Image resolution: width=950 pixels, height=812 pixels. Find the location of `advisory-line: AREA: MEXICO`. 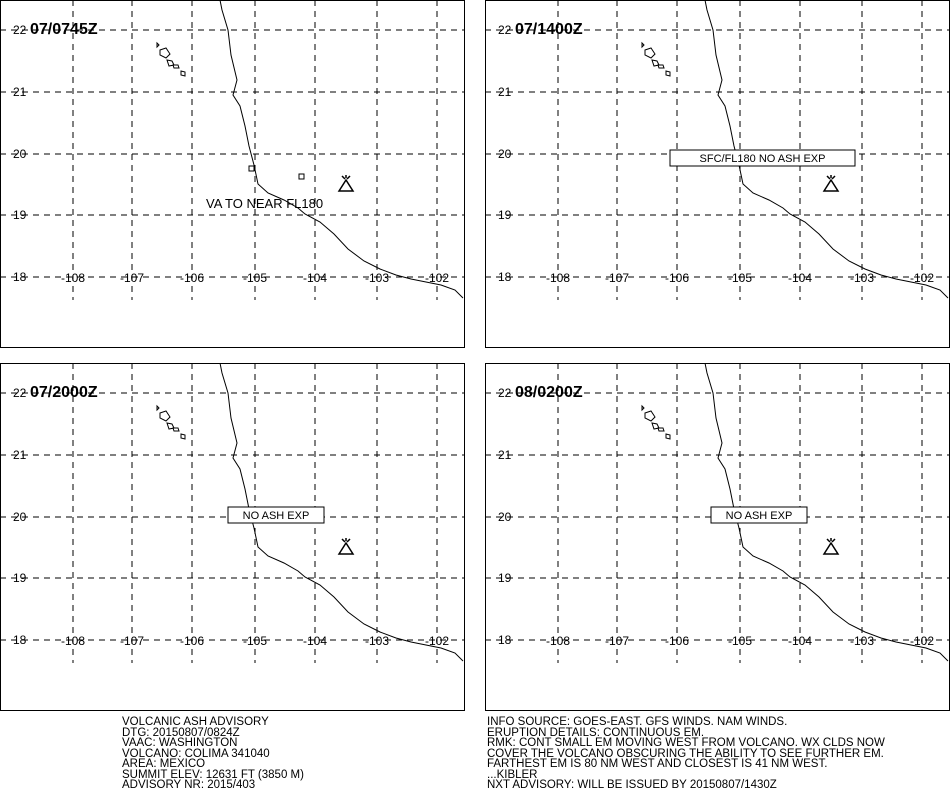

advisory-line: AREA: MEXICO is located at coordinates (164, 764).